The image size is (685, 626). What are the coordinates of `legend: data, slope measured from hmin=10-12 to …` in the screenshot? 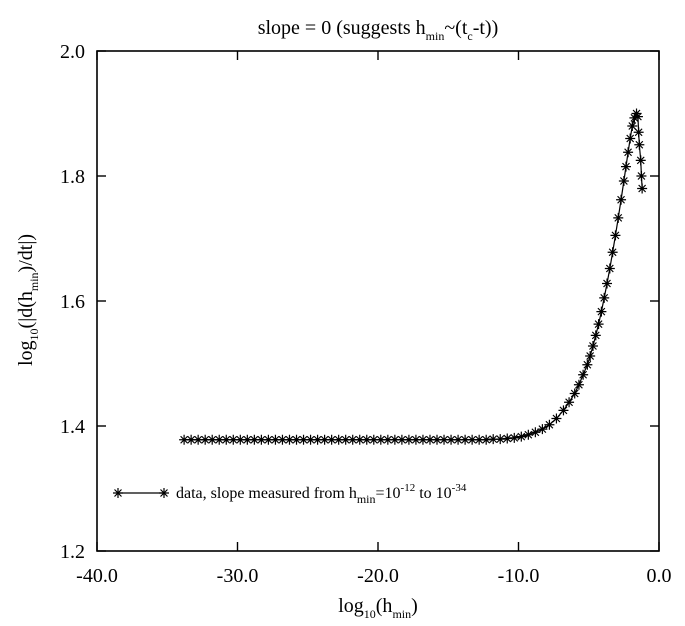 It's located at (290, 494).